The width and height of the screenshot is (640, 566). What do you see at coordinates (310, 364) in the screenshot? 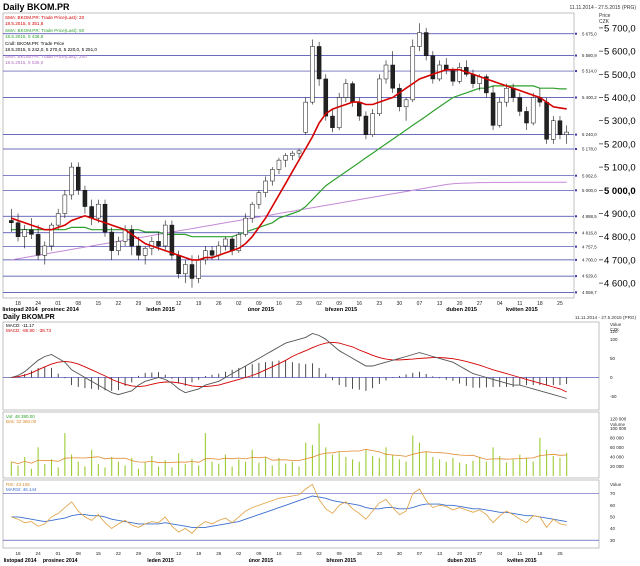
I see `macd-plot: 120 100 50 0 -50` at bounding box center [310, 364].